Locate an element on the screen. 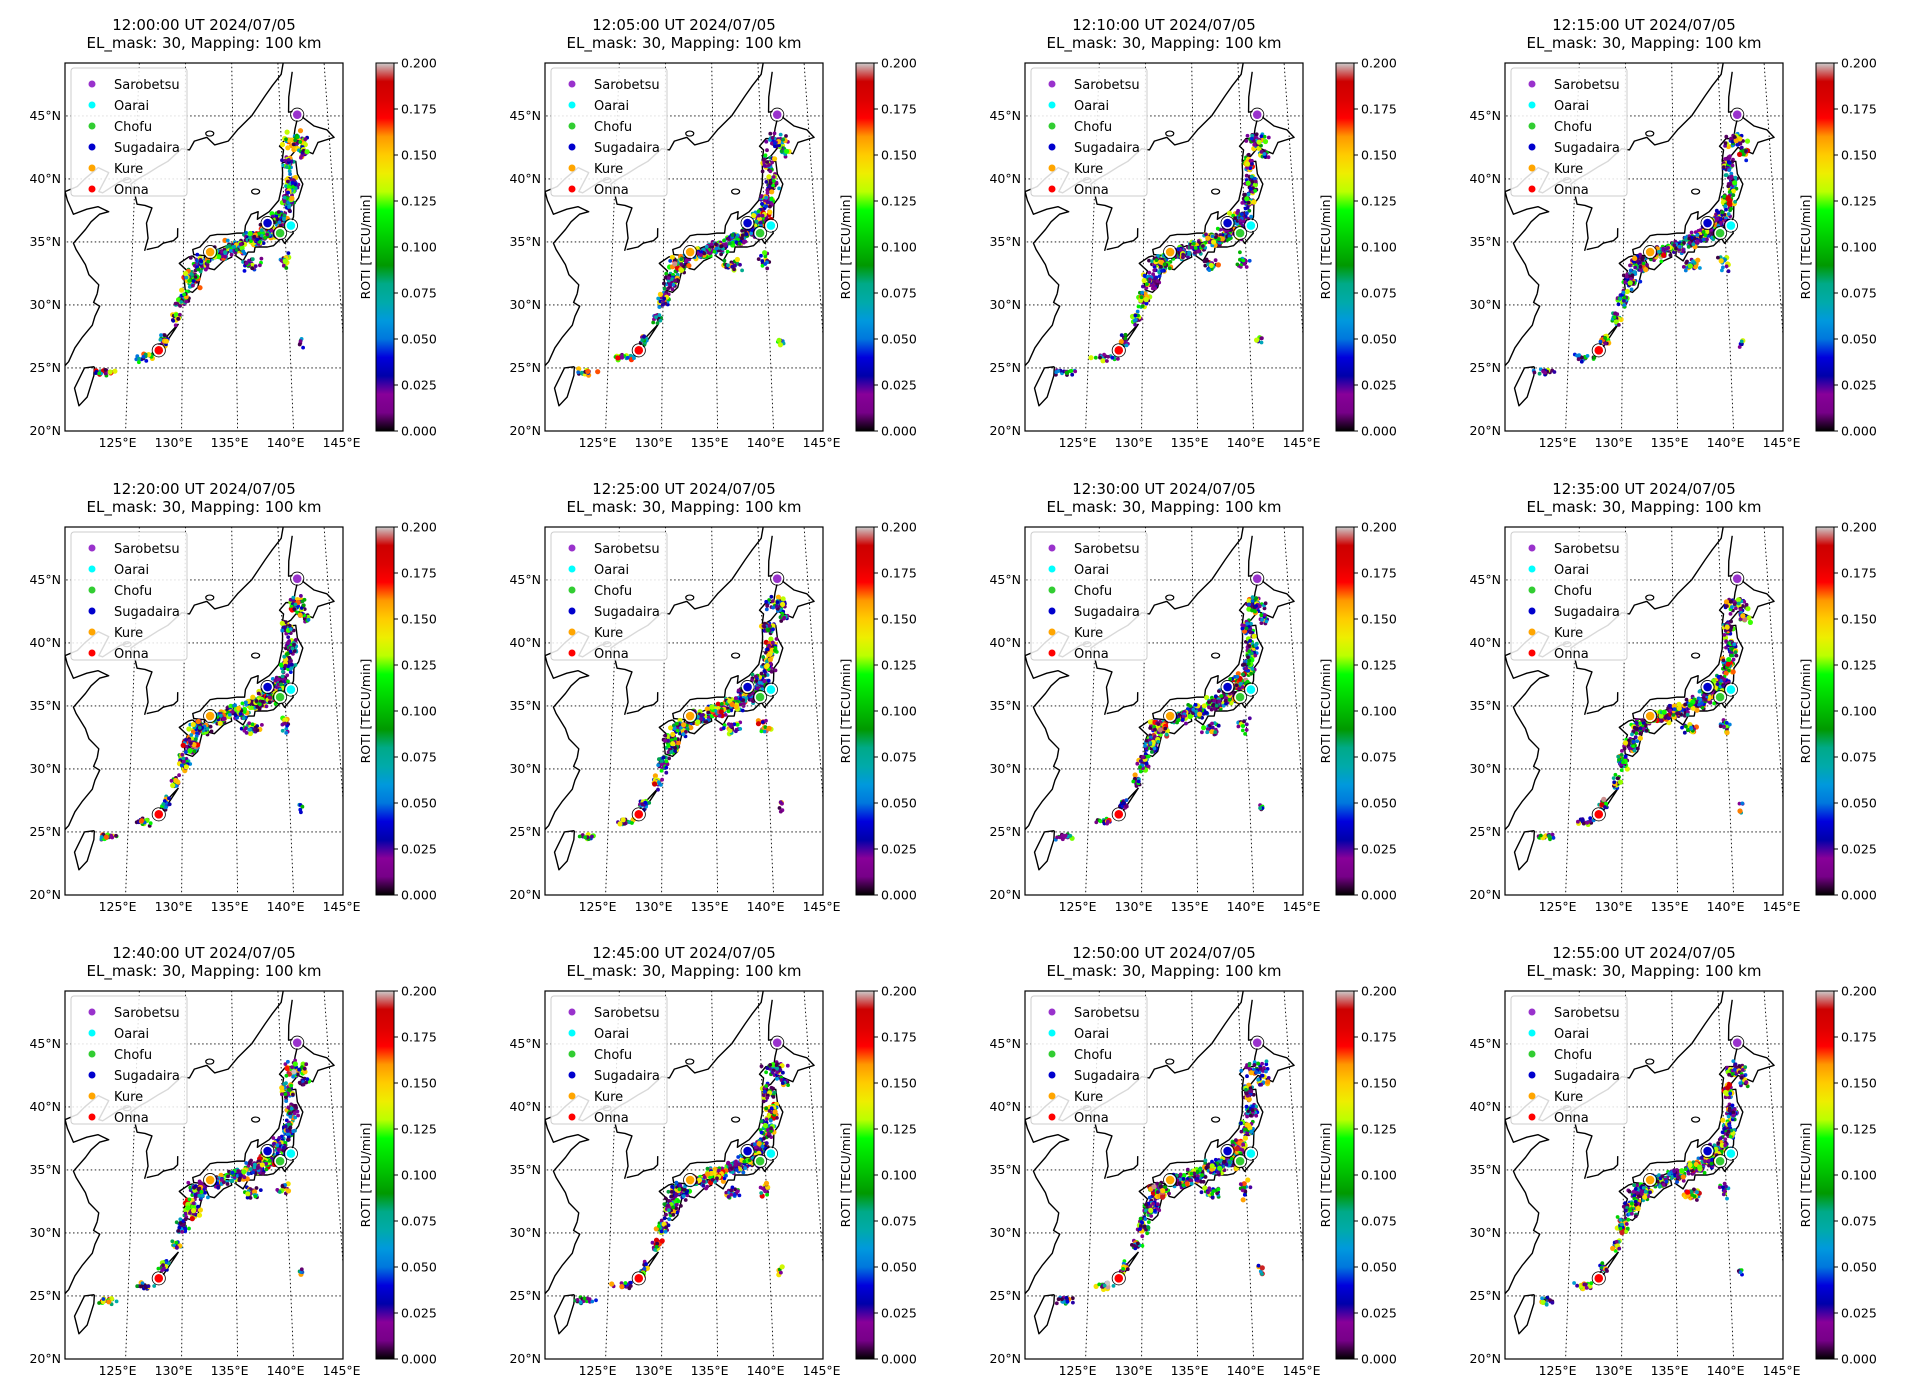  lon-tick-label: 130°E is located at coordinates (1614, 442).